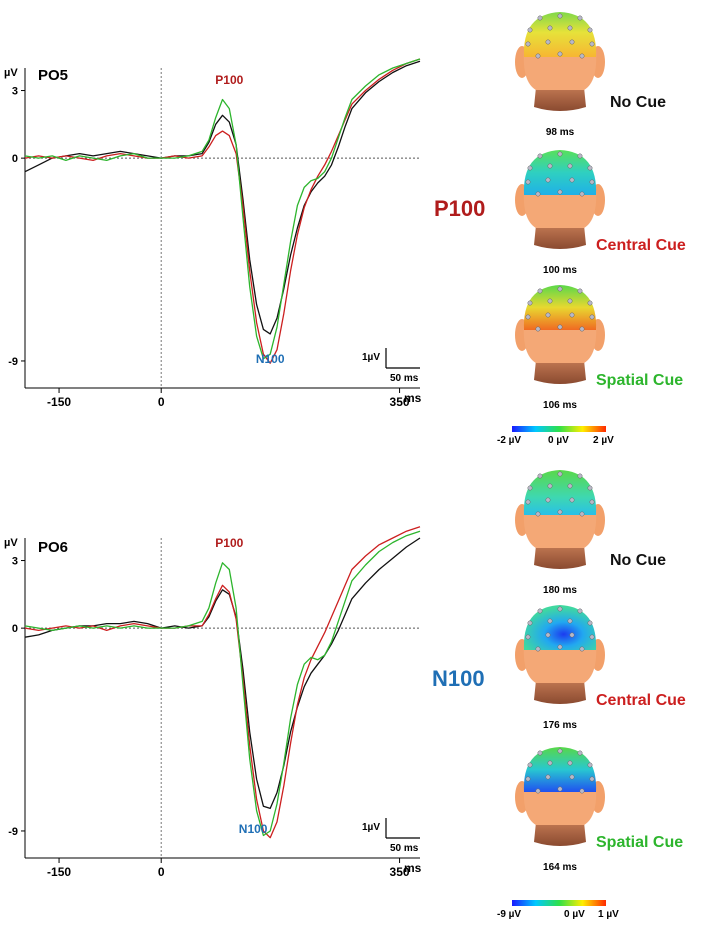 The image size is (714, 927). Describe the element at coordinates (608, 914) in the screenshot. I see `colorbar-max-label: 1 µV` at that location.